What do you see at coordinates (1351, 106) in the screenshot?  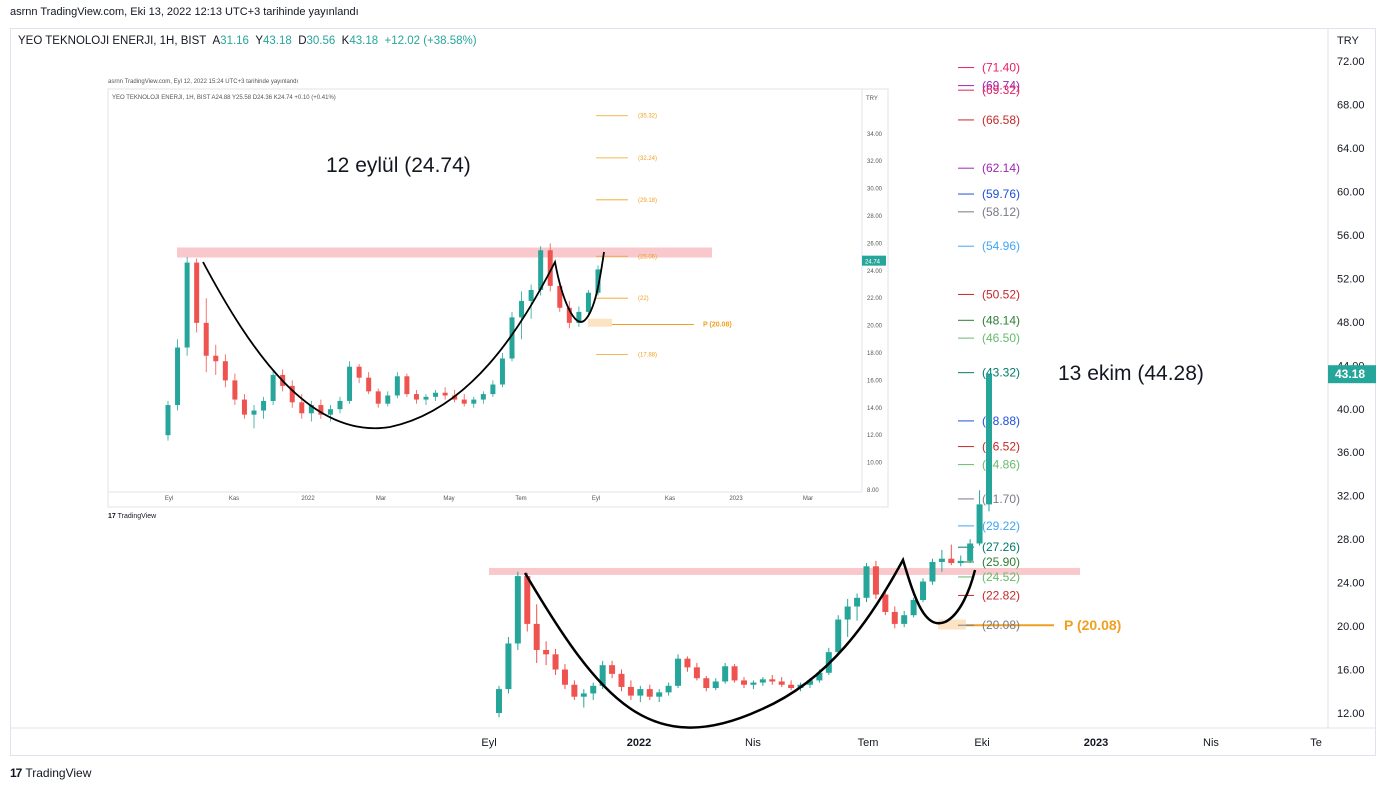 I see `price-axis-tick: 68.00` at bounding box center [1351, 106].